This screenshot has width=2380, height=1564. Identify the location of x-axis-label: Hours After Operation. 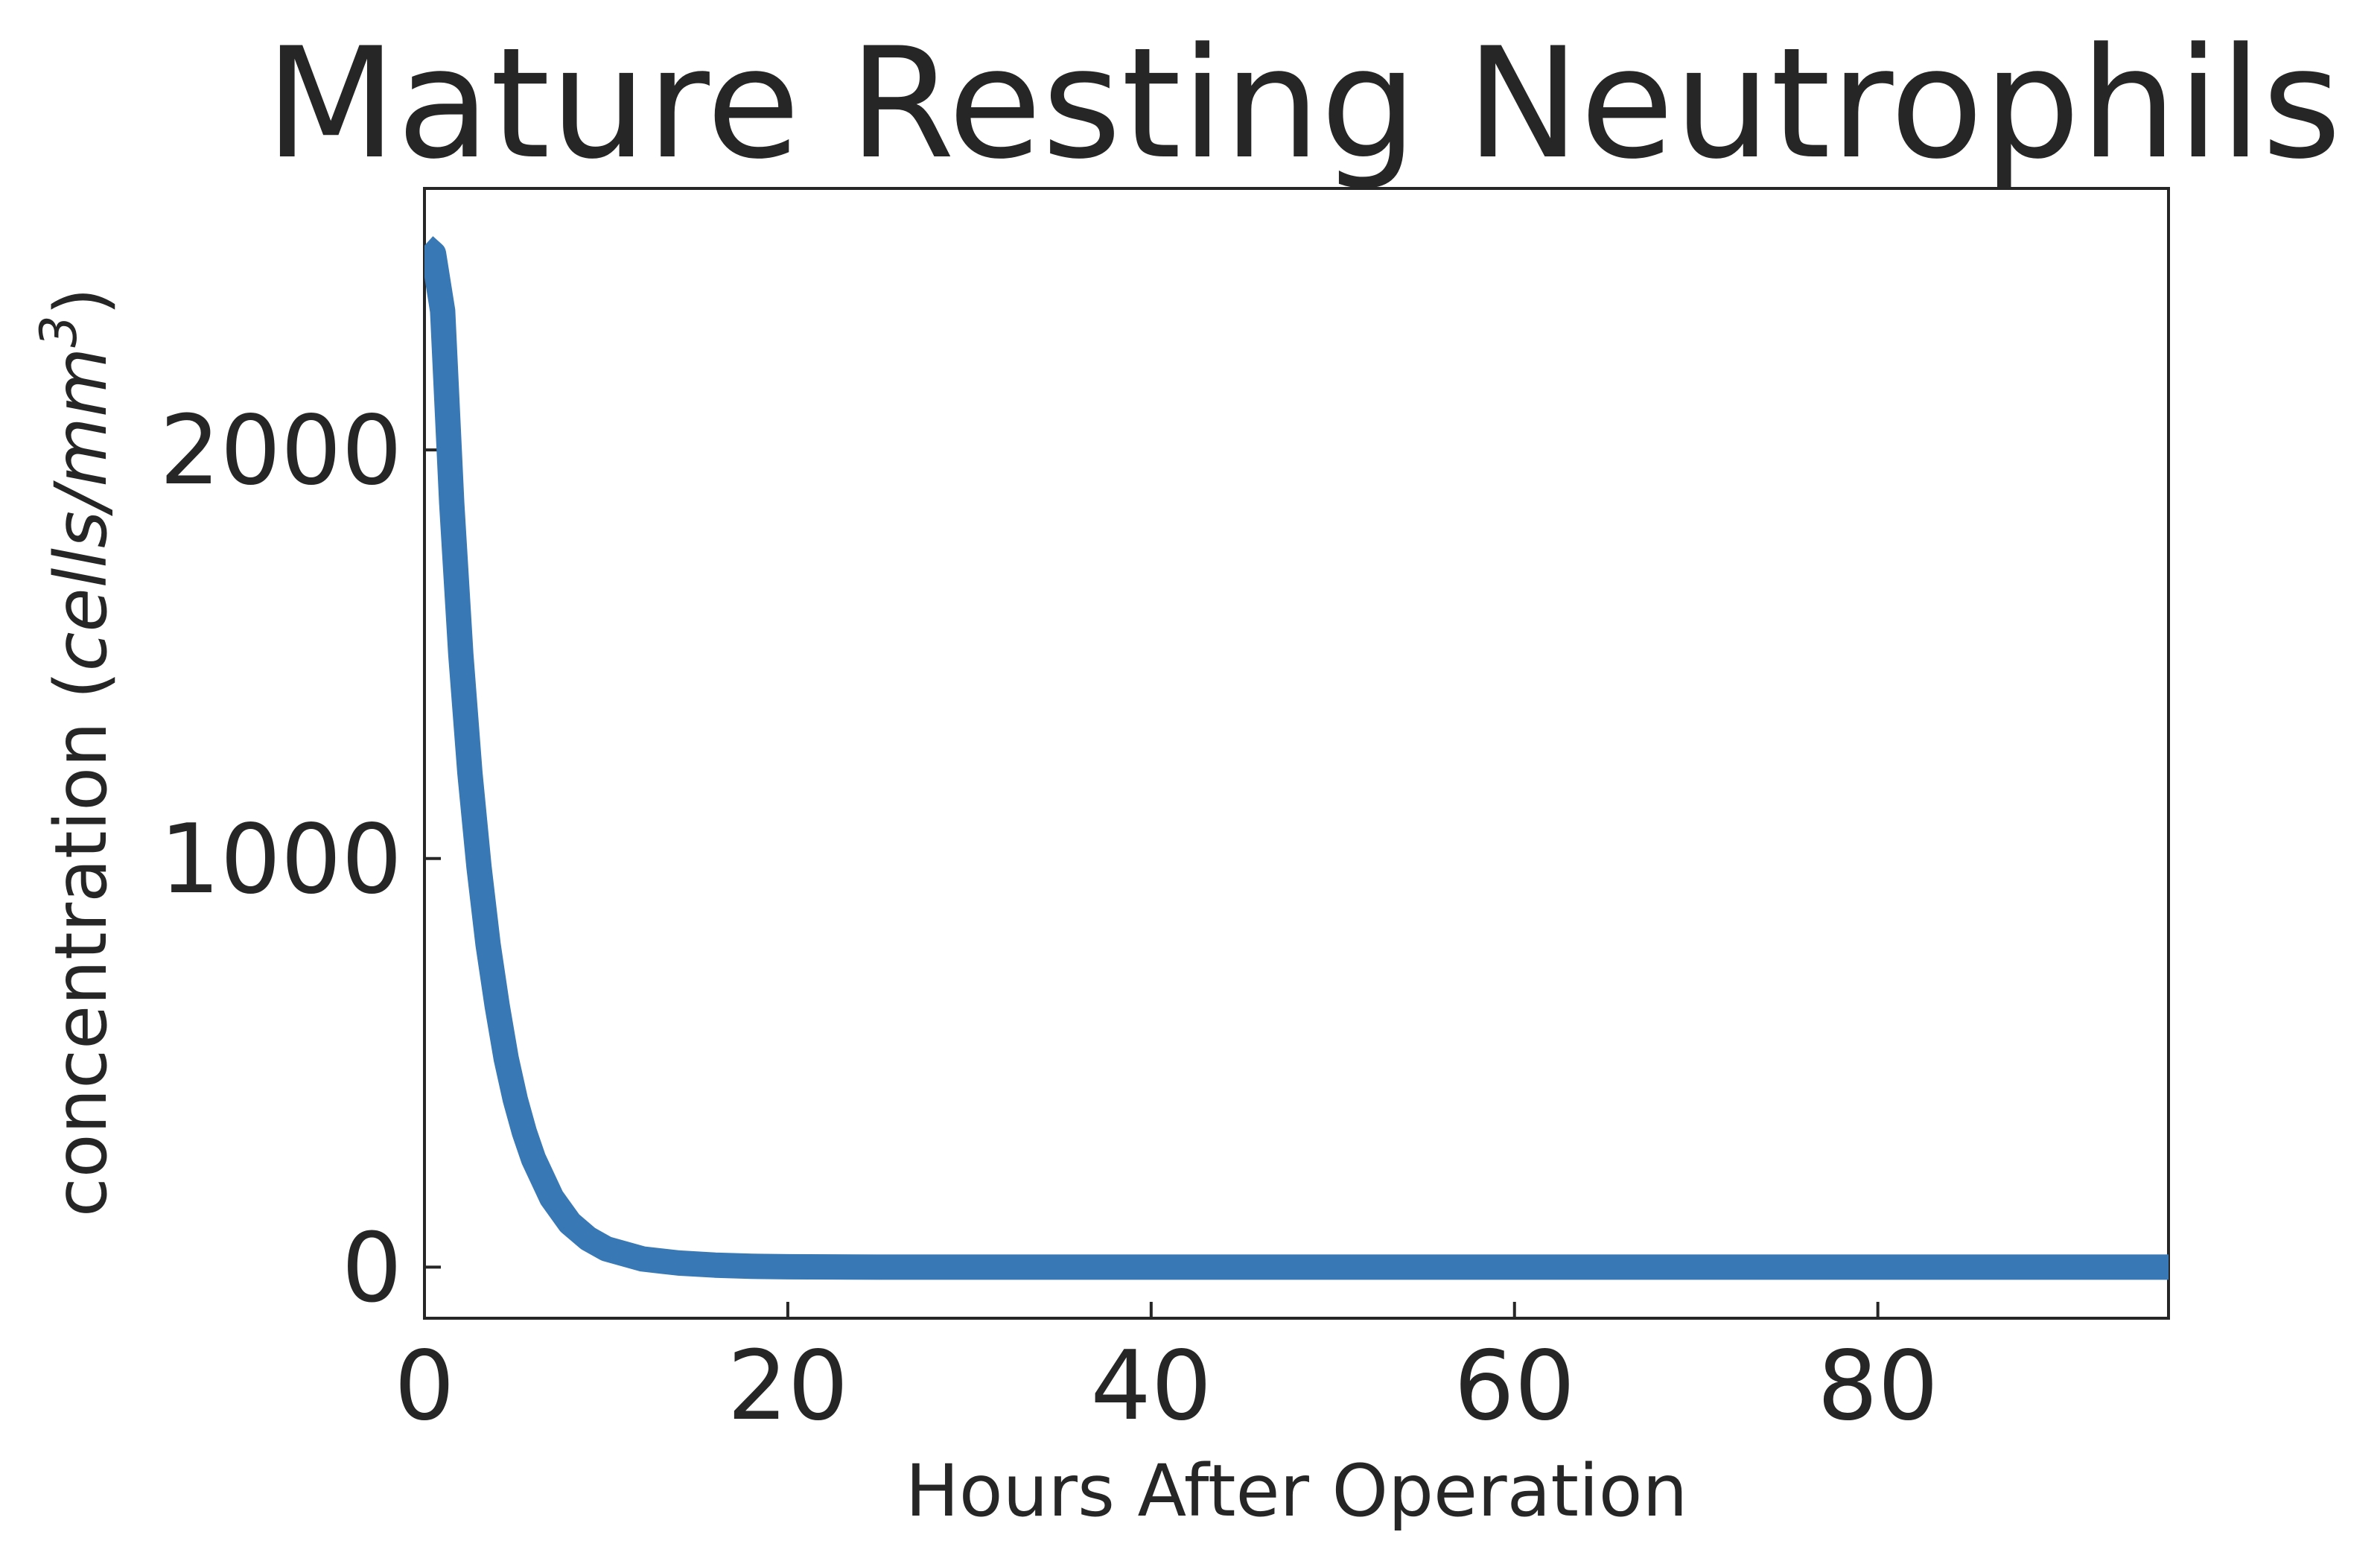
(1297, 1491).